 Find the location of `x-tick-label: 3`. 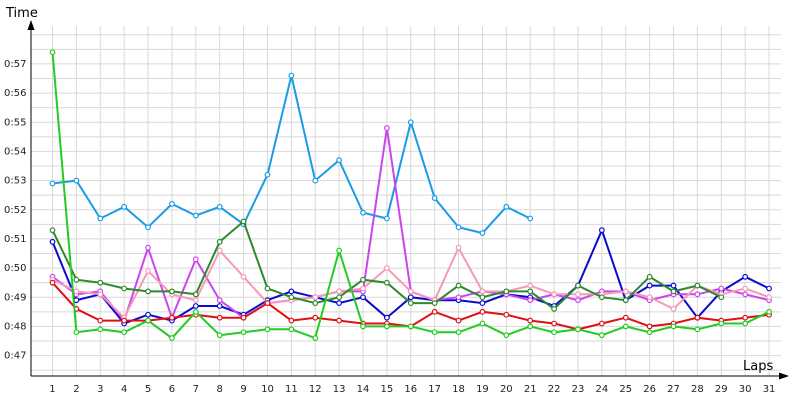

x-tick-label: 3 is located at coordinates (100, 389).